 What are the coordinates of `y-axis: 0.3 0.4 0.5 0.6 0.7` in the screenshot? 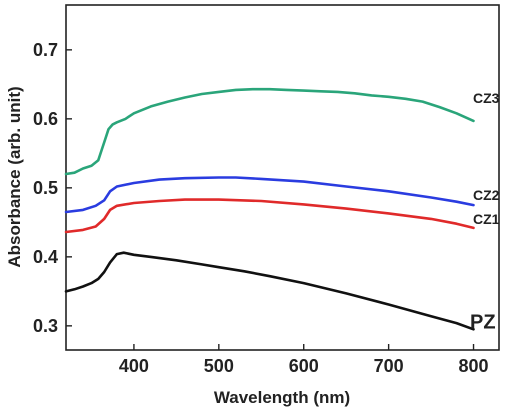 It's located at (52, 188).